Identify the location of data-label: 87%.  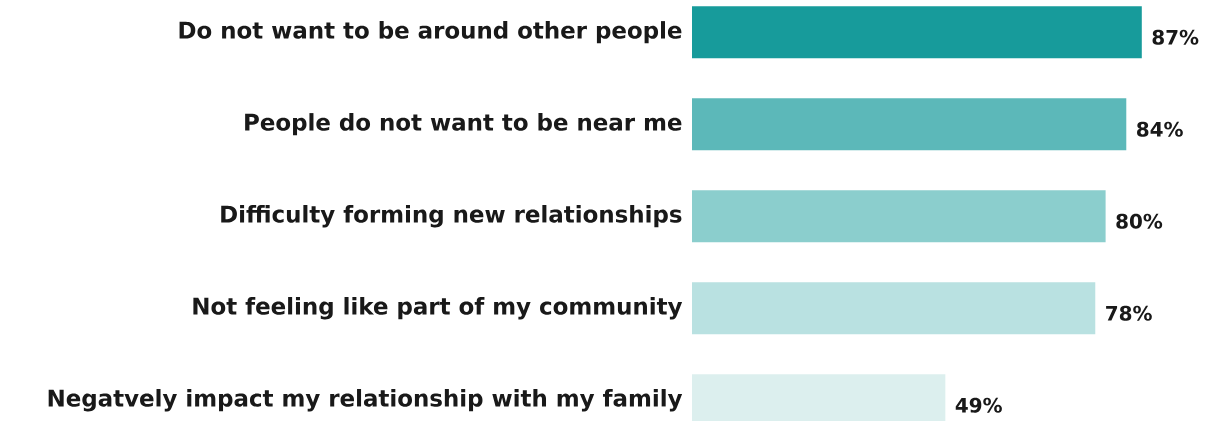
(1175, 37).